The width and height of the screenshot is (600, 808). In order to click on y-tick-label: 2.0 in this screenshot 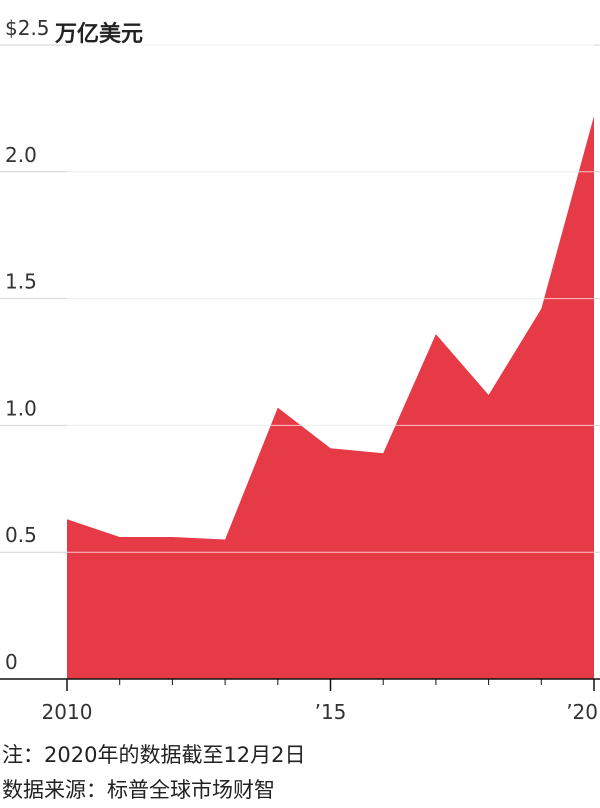, I will do `click(21, 155)`.